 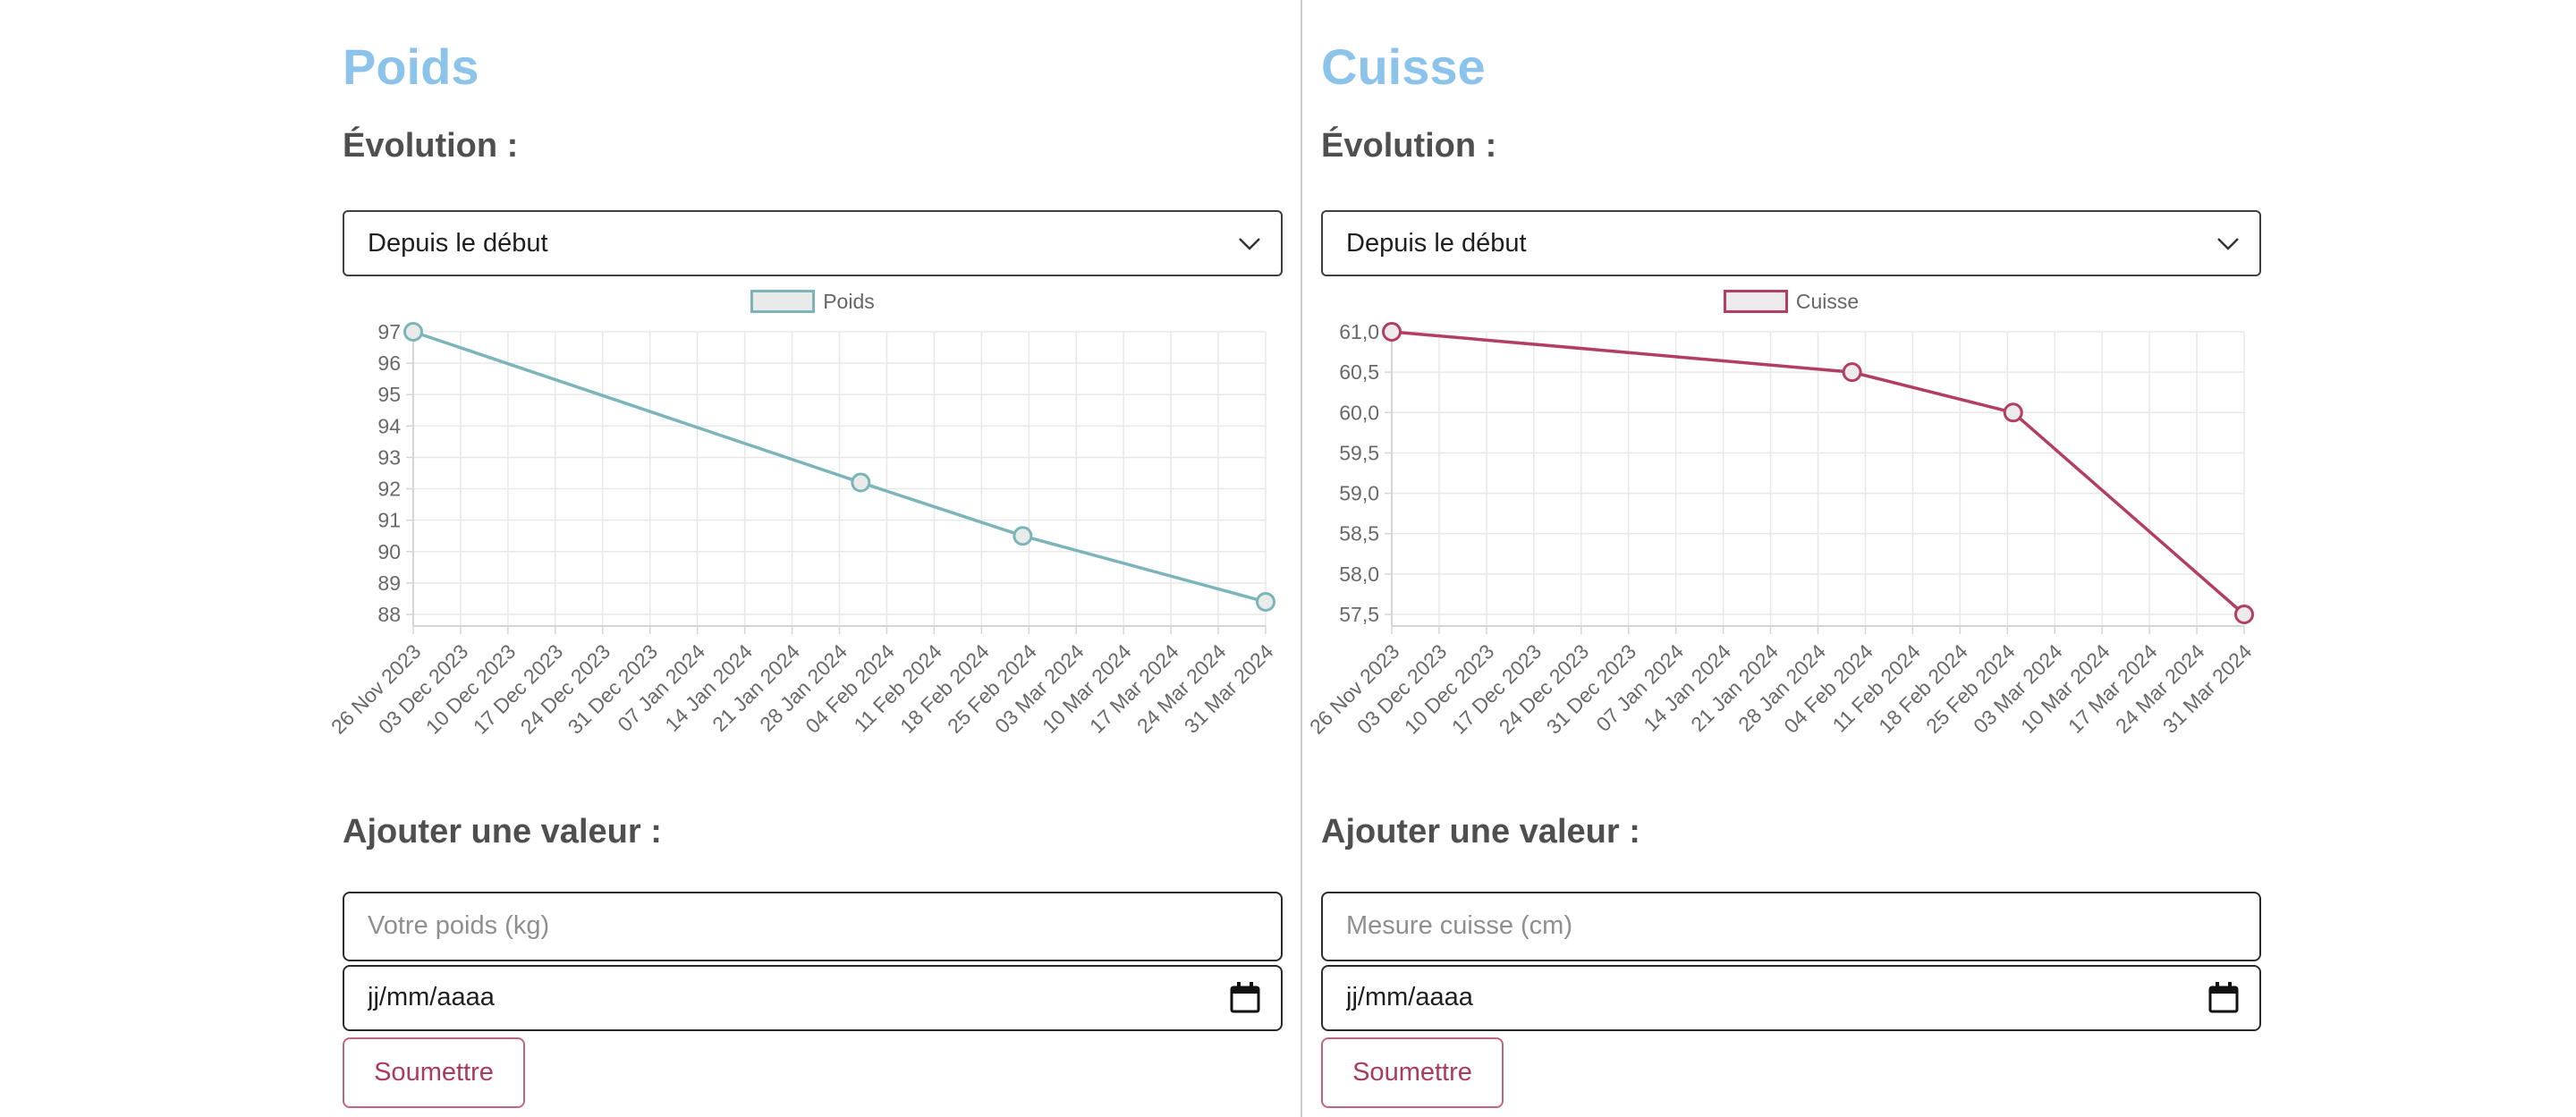 What do you see at coordinates (389, 363) in the screenshot?
I see `svg-text: 96` at bounding box center [389, 363].